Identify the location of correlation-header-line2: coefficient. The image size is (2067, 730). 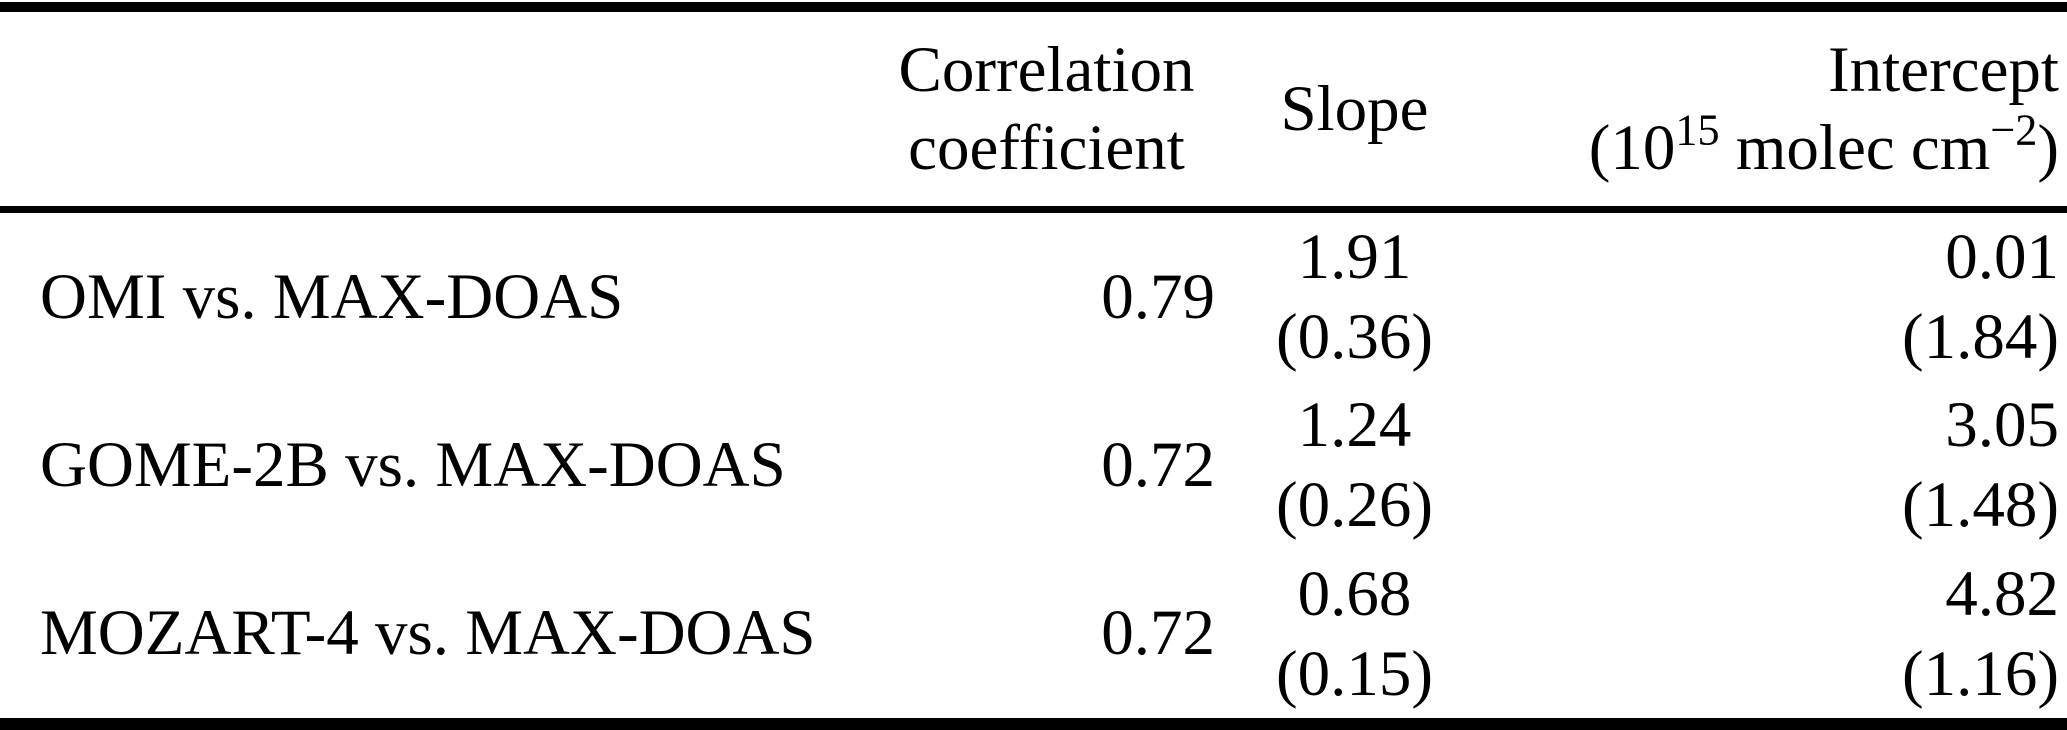
(1046, 148).